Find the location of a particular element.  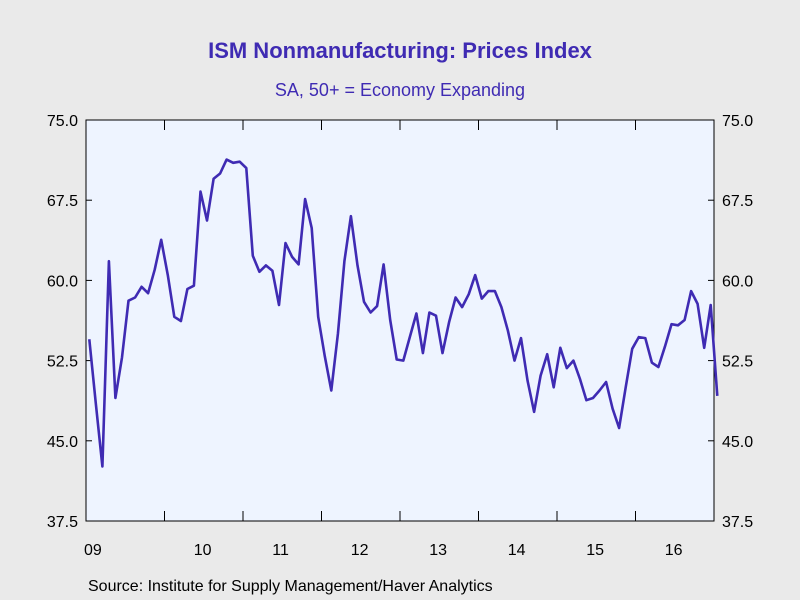

chart-title: ISM Nonmanufacturing: Prices Index is located at coordinates (400, 50).